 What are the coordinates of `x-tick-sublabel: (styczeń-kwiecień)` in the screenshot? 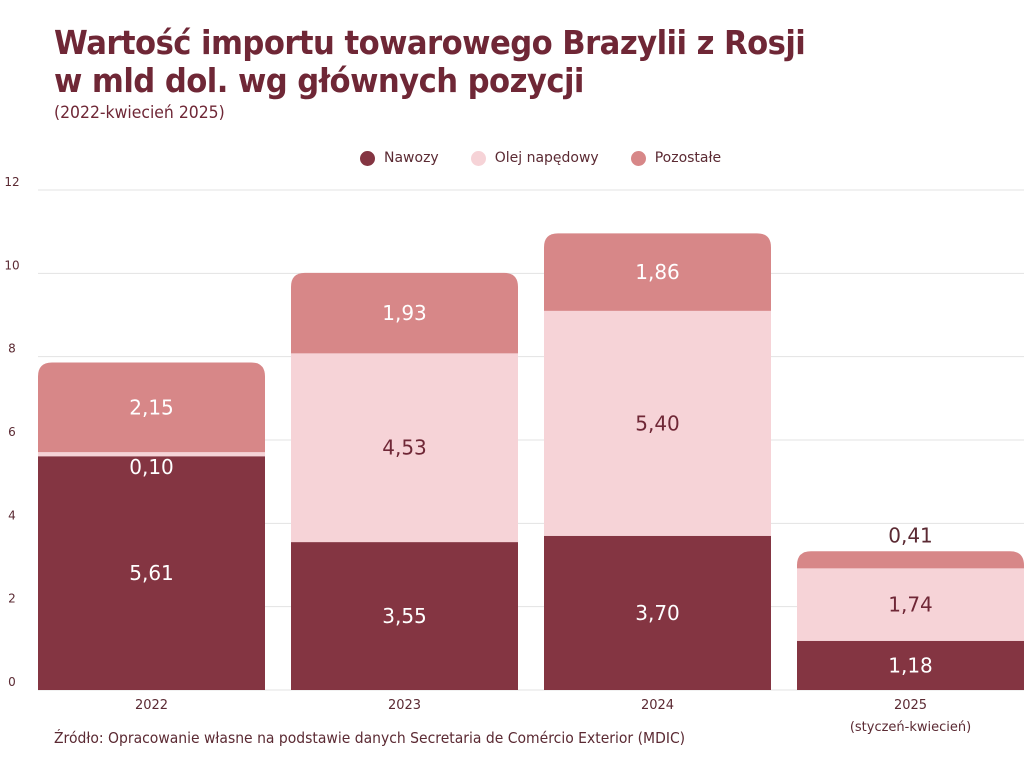 It's located at (910, 727).